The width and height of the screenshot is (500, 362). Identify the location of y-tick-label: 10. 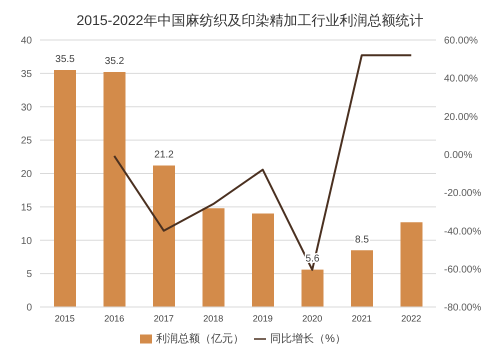
(26, 241).